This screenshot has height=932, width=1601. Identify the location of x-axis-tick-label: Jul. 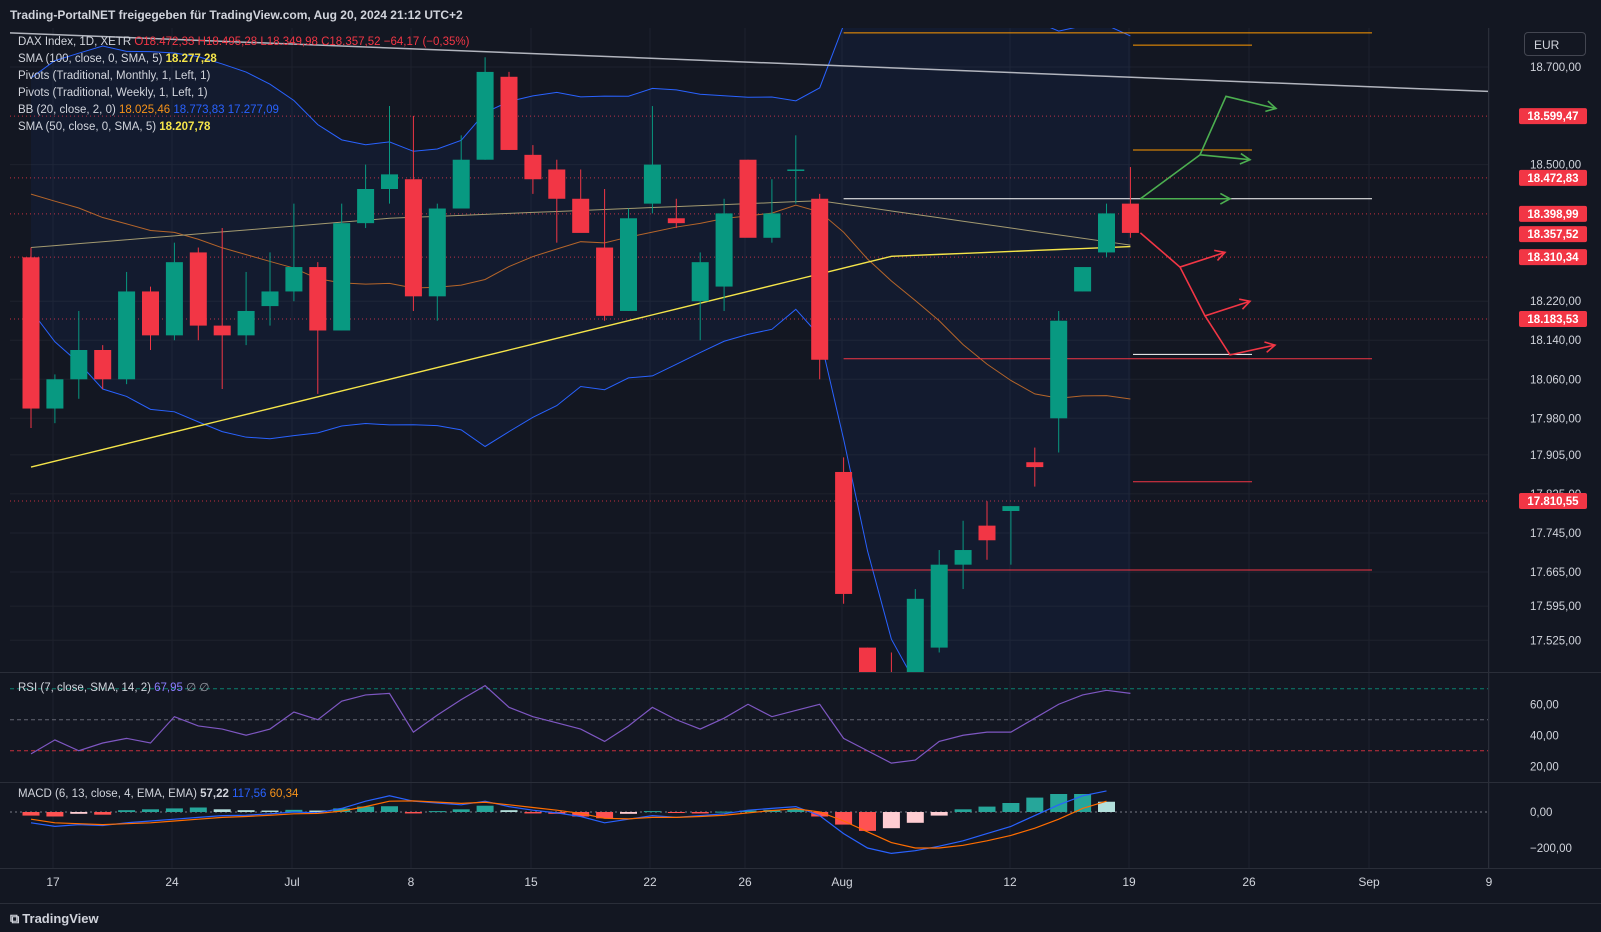
(291, 882).